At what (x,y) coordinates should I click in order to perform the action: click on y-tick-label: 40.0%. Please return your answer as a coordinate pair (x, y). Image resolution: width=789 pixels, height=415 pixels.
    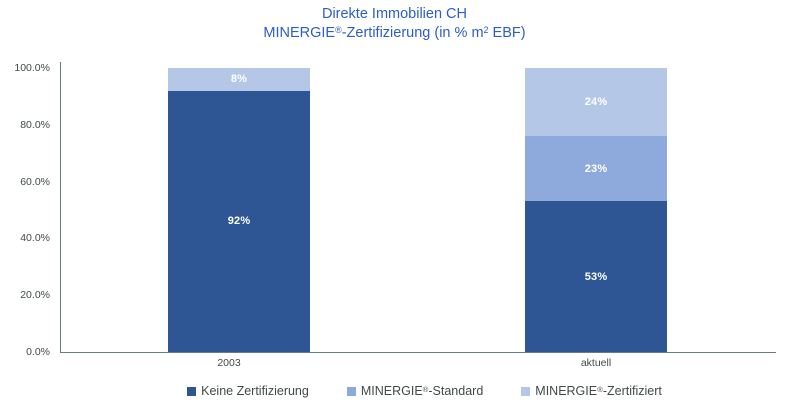
    Looking at the image, I should click on (35, 238).